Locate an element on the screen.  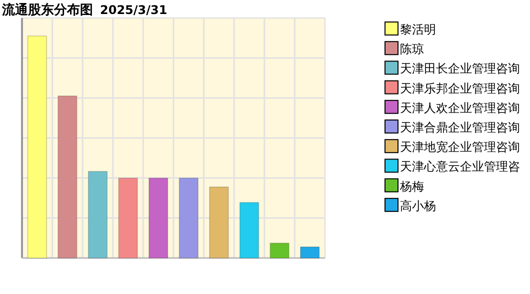
legend-label: 天津乐邦企业管理咨询 is located at coordinates (460, 88).